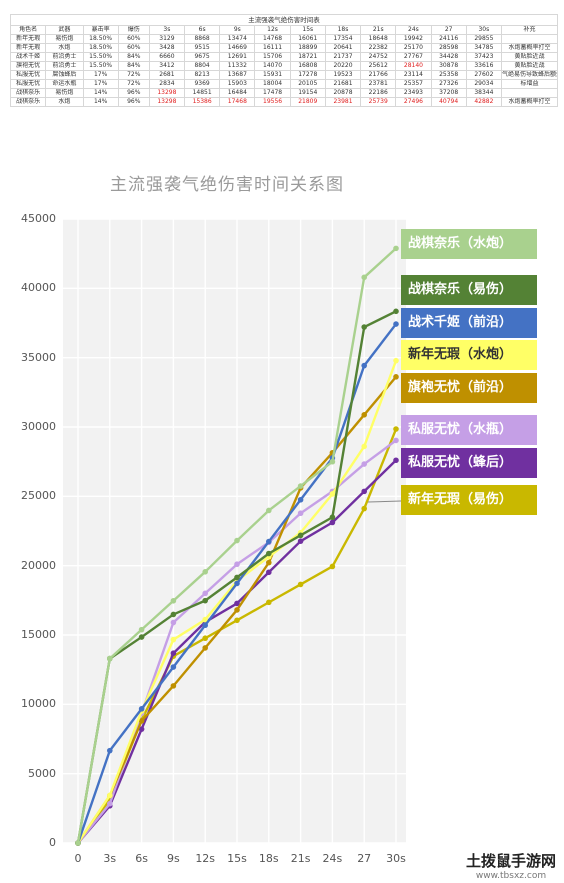 The height and width of the screenshot is (883, 564). What do you see at coordinates (64, 75) in the screenshot?
I see `table-cell: 腐蚀蜂后` at bounding box center [64, 75].